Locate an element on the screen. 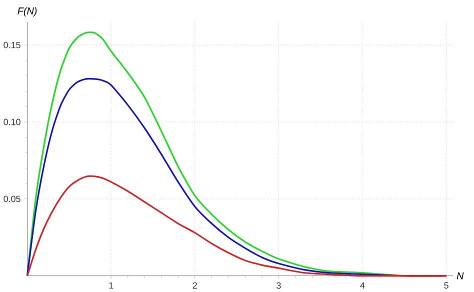 The height and width of the screenshot is (292, 474). y-tick-label: 0.10 is located at coordinates (12, 122).